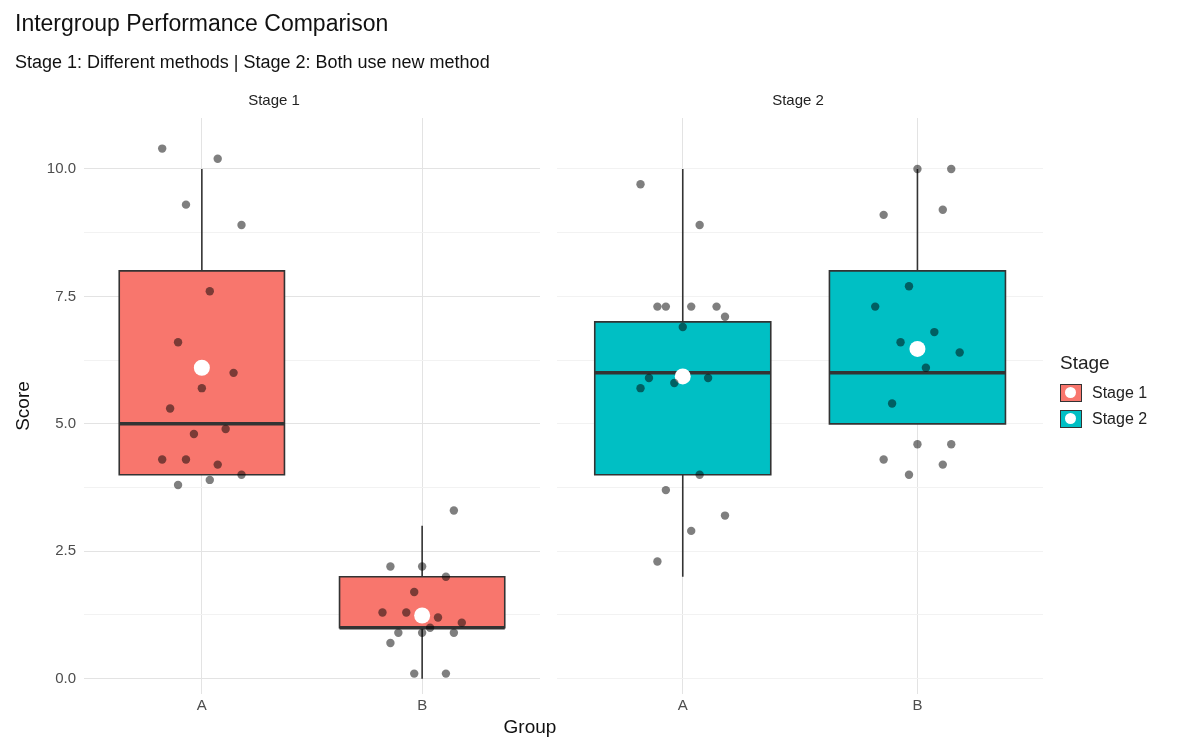  I want to click on legend-label: Stage 2, so click(1120, 419).